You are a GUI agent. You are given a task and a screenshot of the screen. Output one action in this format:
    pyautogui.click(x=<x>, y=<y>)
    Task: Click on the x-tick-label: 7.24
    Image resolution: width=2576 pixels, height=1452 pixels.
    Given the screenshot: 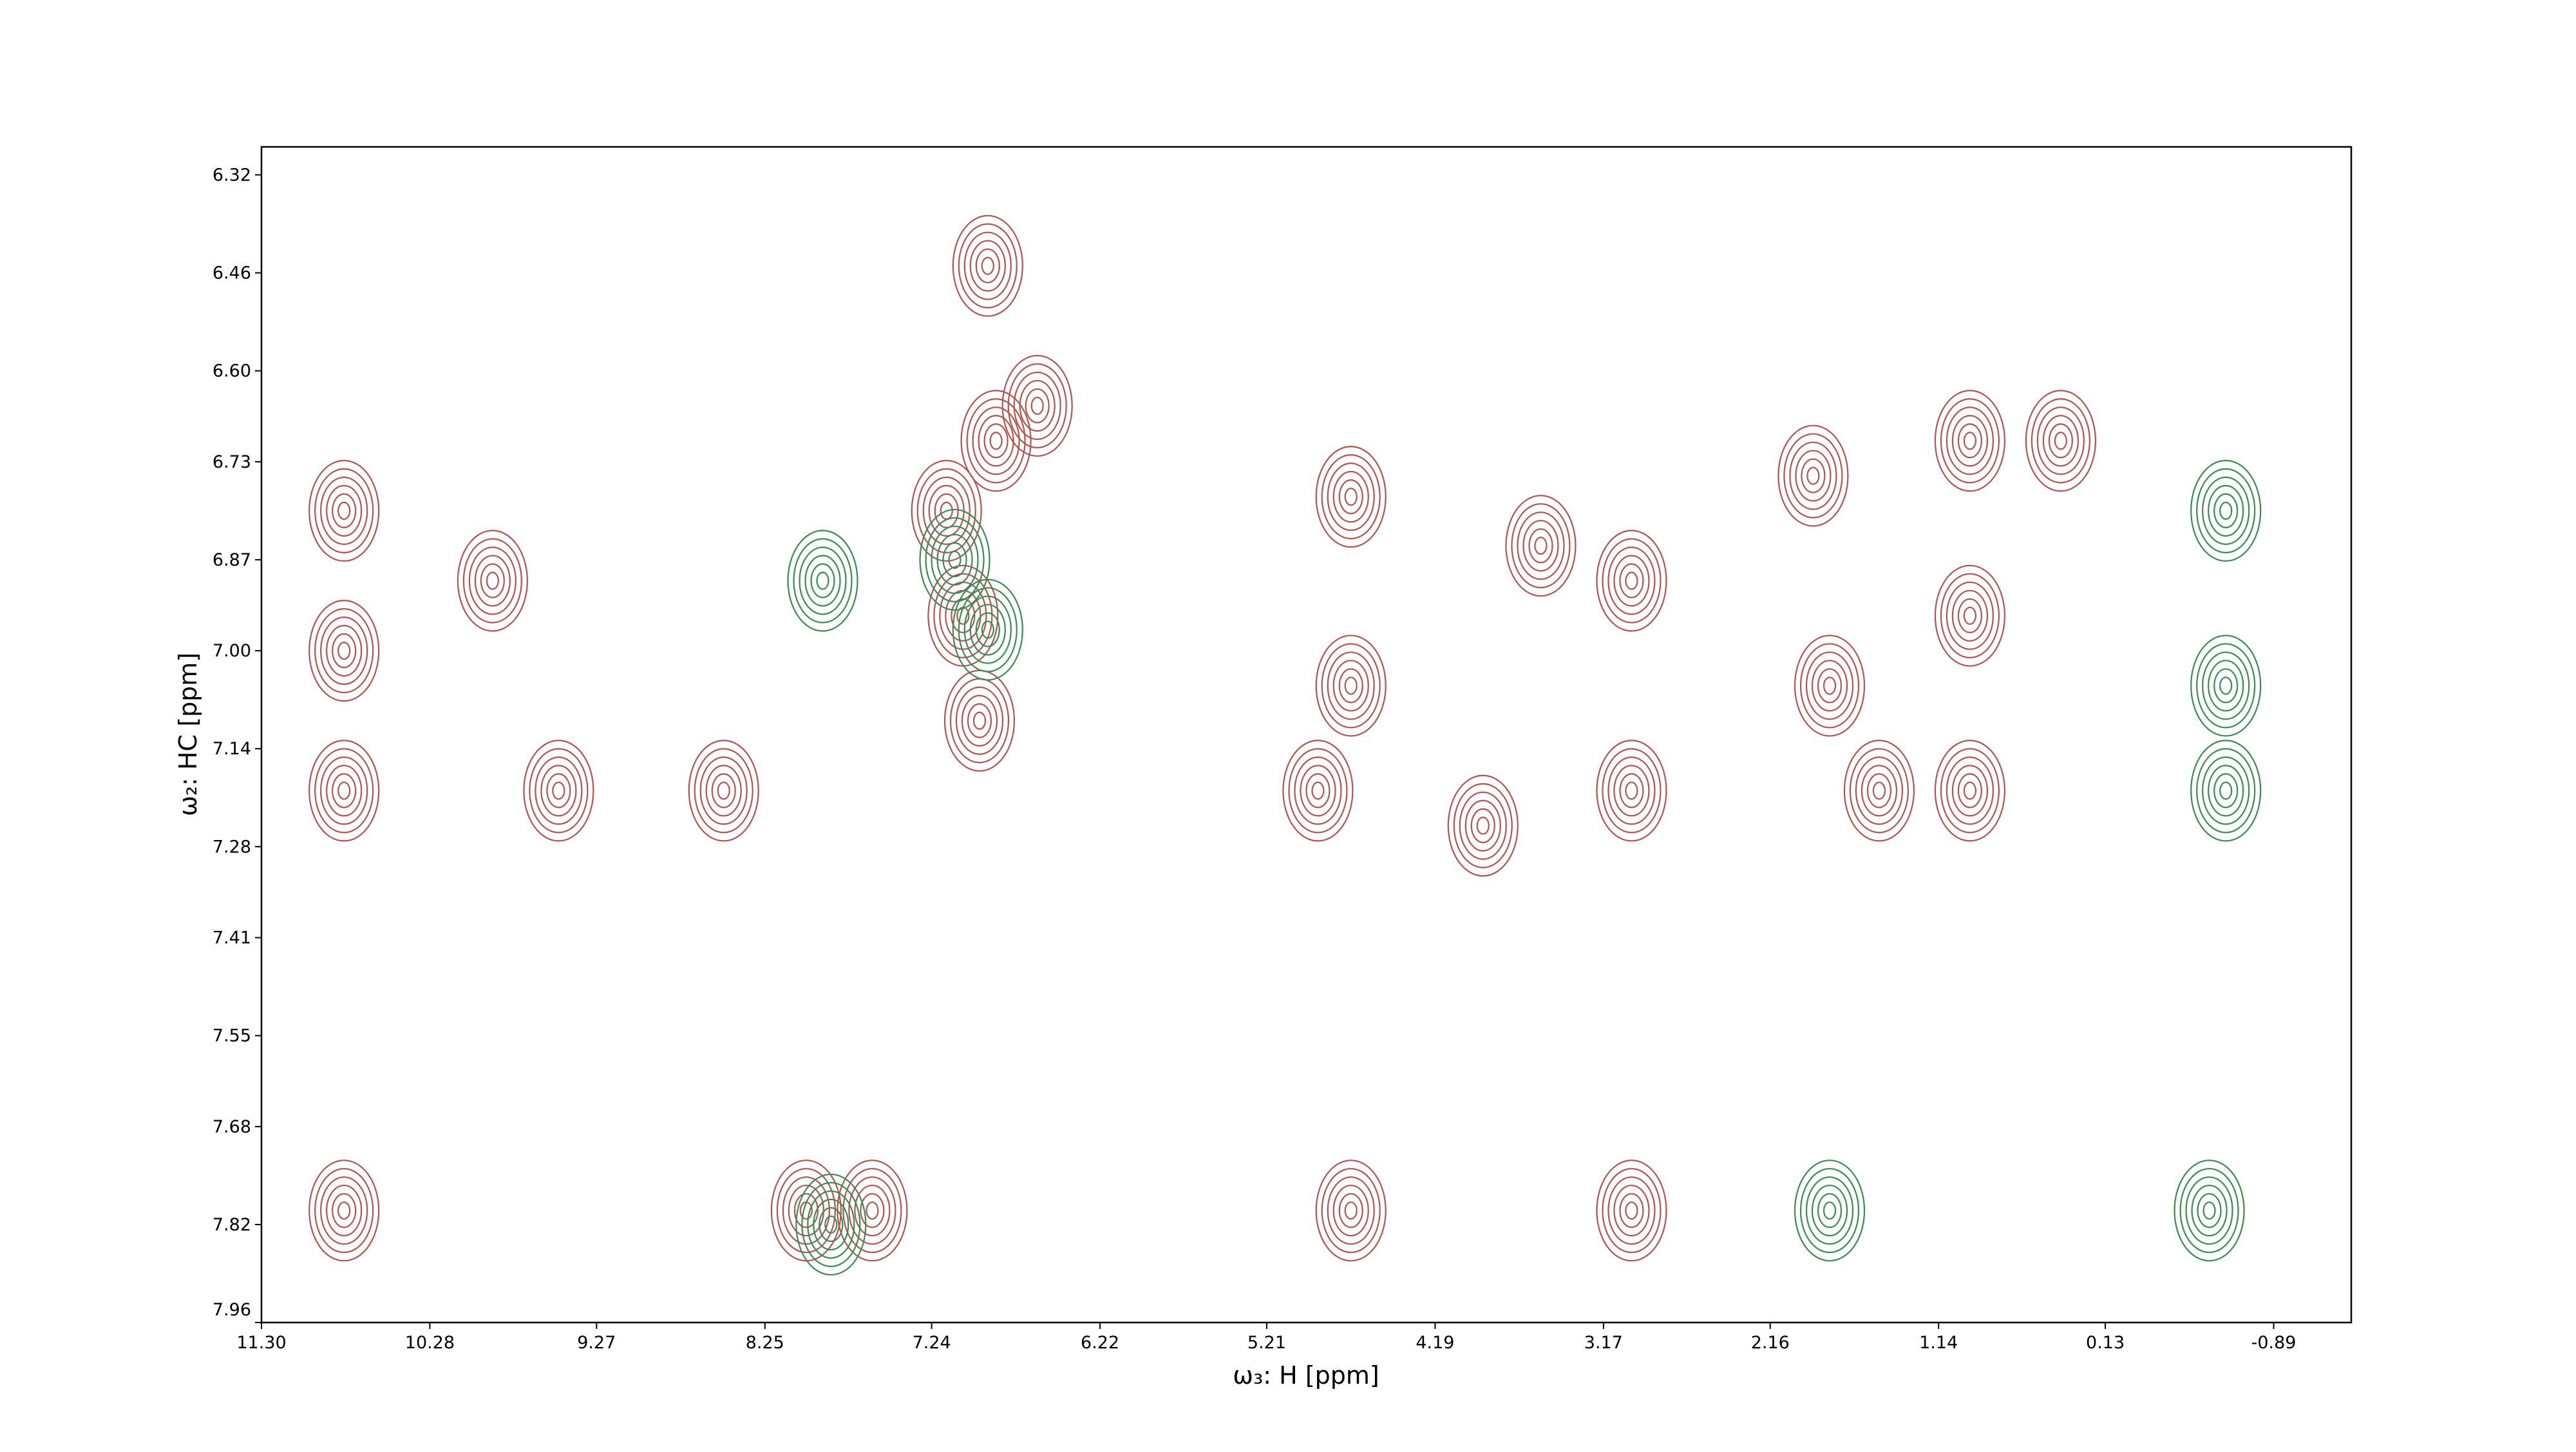 What is the action you would take?
    pyautogui.click(x=932, y=1343)
    